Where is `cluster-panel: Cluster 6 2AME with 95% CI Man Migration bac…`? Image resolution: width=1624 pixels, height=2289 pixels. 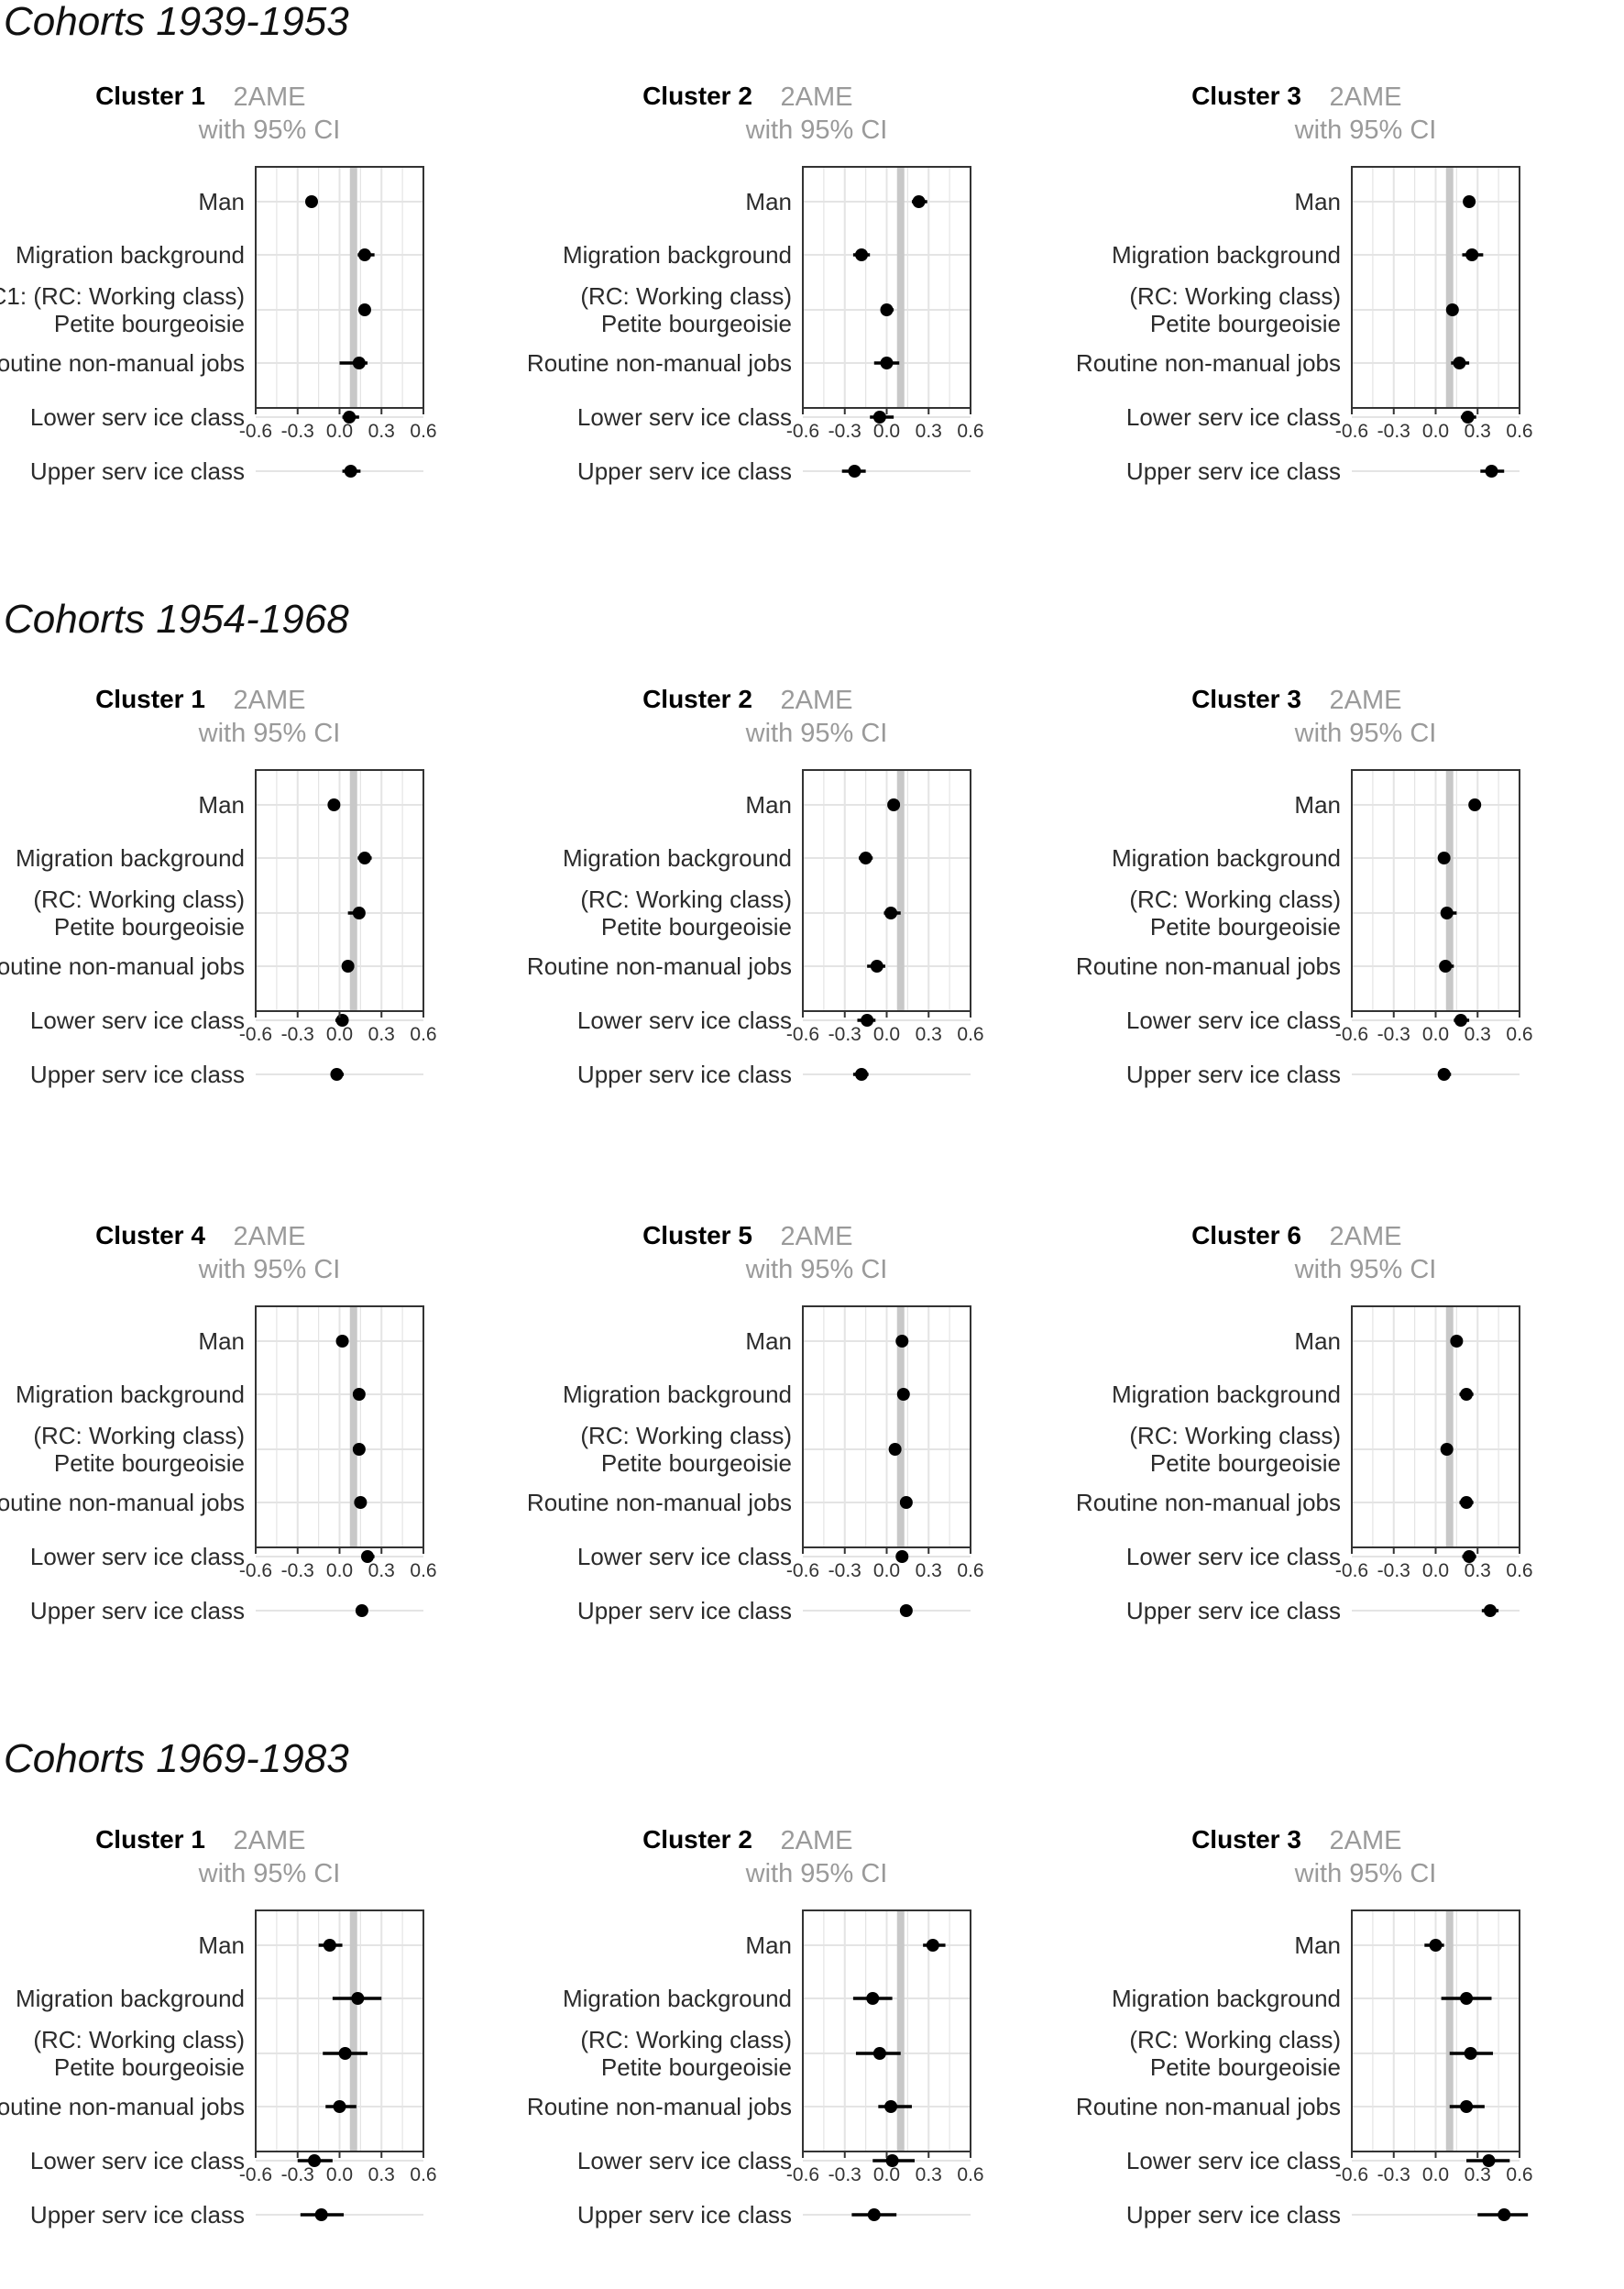 cluster-panel: Cluster 6 2AME with 95% CI Man Migration bac… is located at coordinates (1304, 1422).